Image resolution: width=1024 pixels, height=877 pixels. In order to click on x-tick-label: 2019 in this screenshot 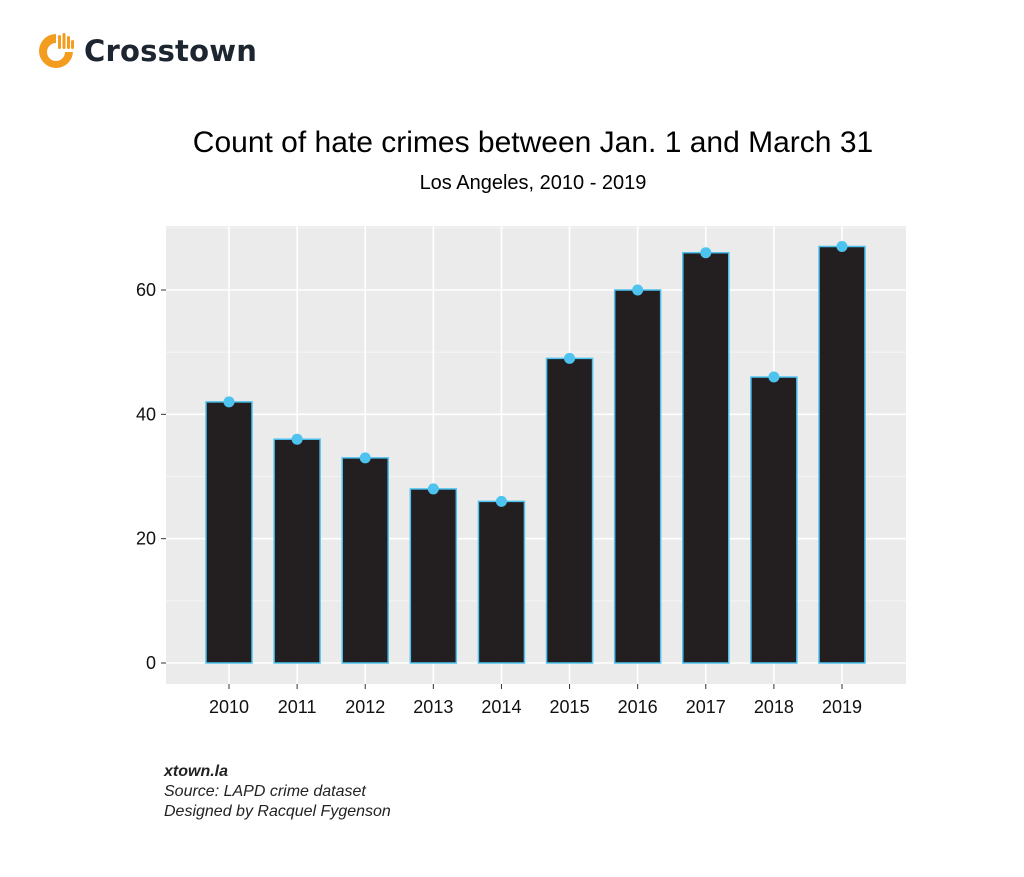, I will do `click(842, 707)`.